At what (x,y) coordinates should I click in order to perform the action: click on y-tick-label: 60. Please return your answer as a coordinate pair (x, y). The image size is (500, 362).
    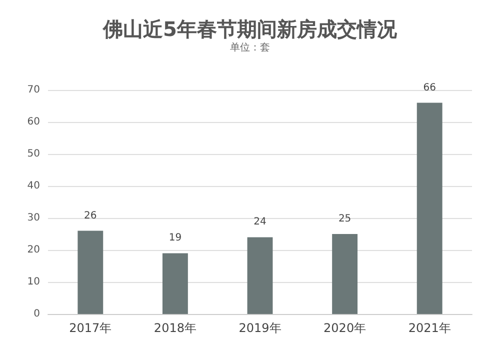
    Looking at the image, I should click on (33, 122).